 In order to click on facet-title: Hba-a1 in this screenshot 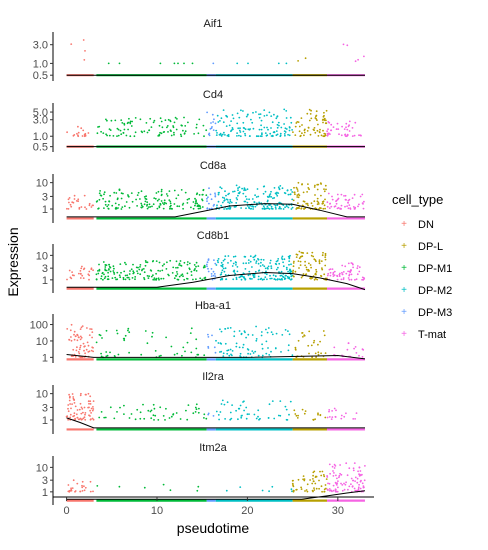, I will do `click(213, 306)`.